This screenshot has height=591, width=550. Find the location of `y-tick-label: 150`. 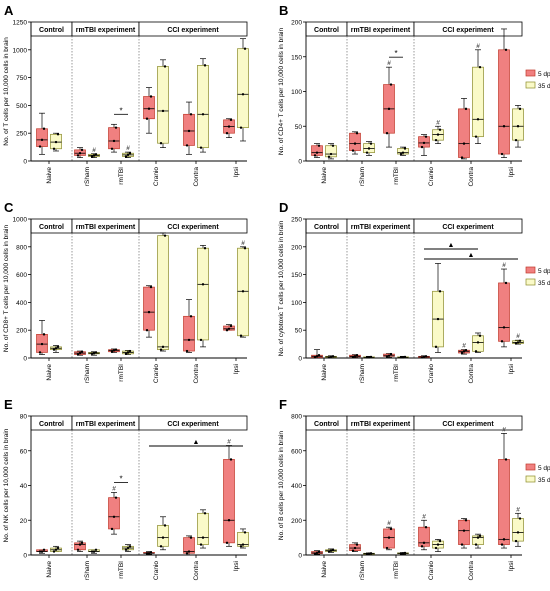

y-tick-label: 150 is located at coordinates (296, 57).